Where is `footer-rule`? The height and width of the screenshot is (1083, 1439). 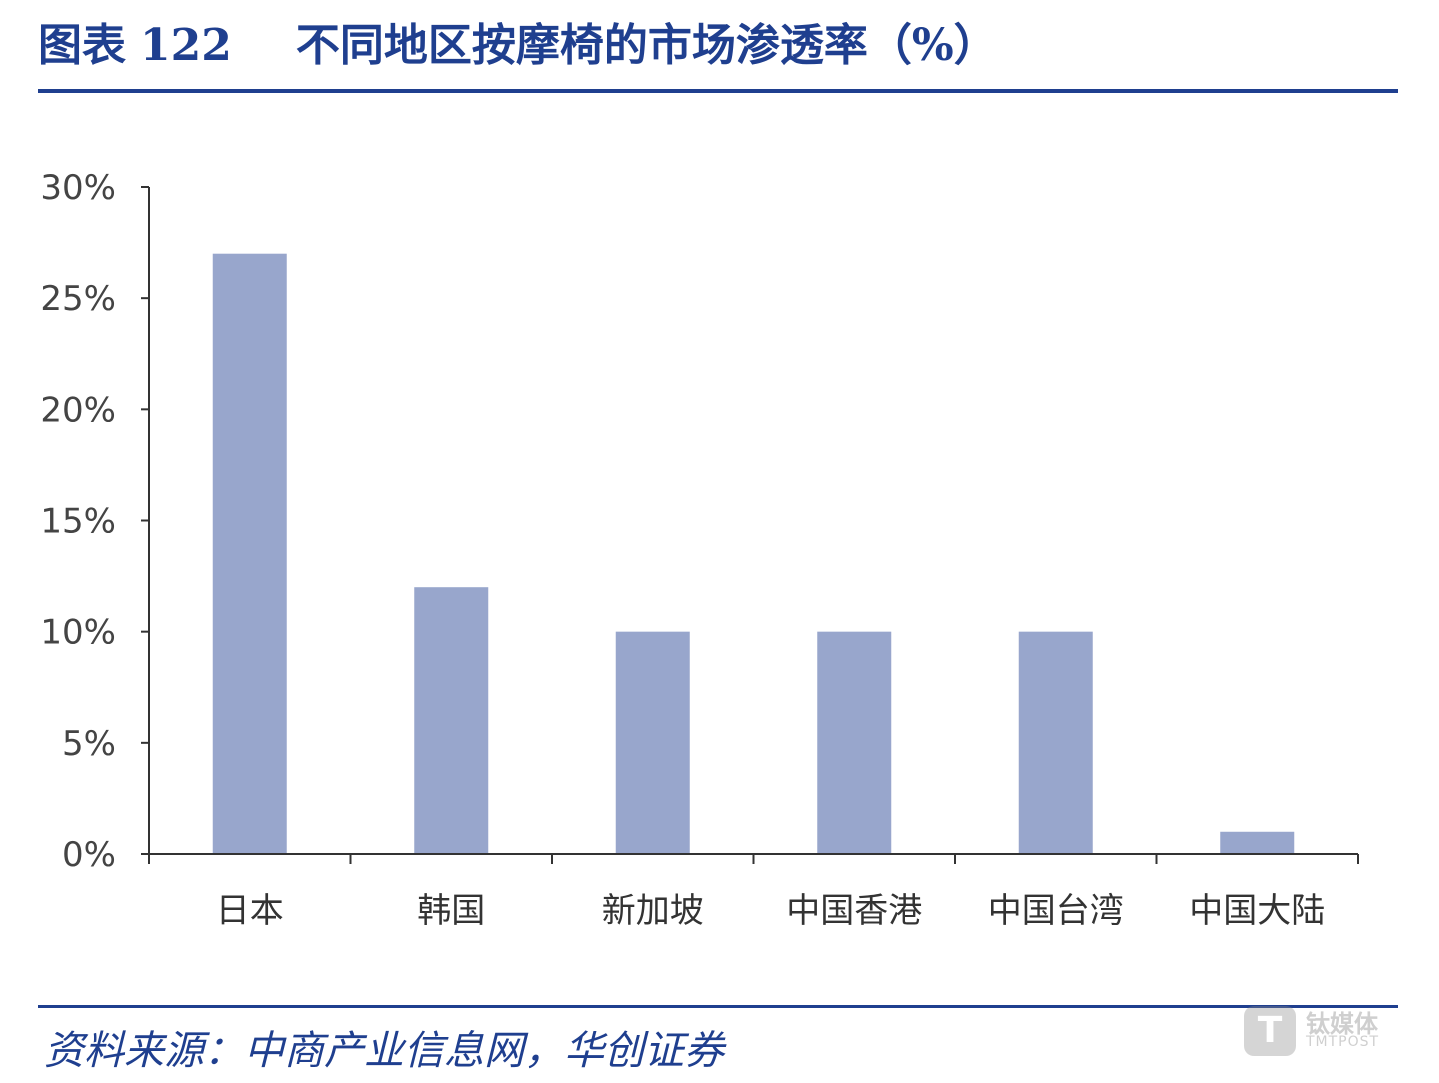 footer-rule is located at coordinates (718, 1006).